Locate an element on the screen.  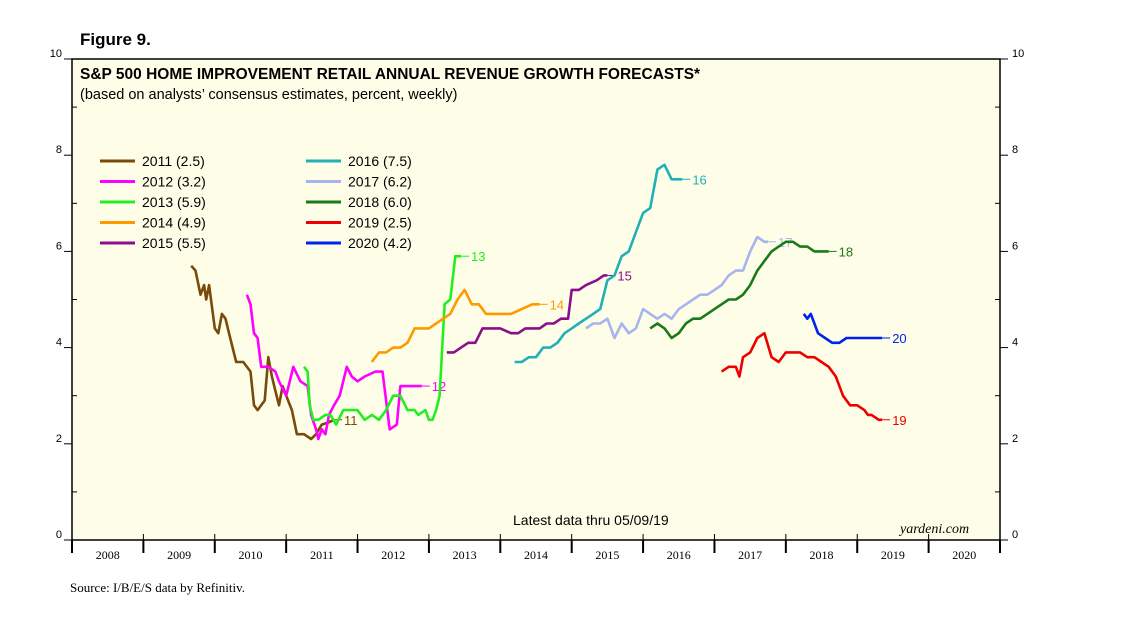
y-tick-label-left: 2 is located at coordinates (59, 439).